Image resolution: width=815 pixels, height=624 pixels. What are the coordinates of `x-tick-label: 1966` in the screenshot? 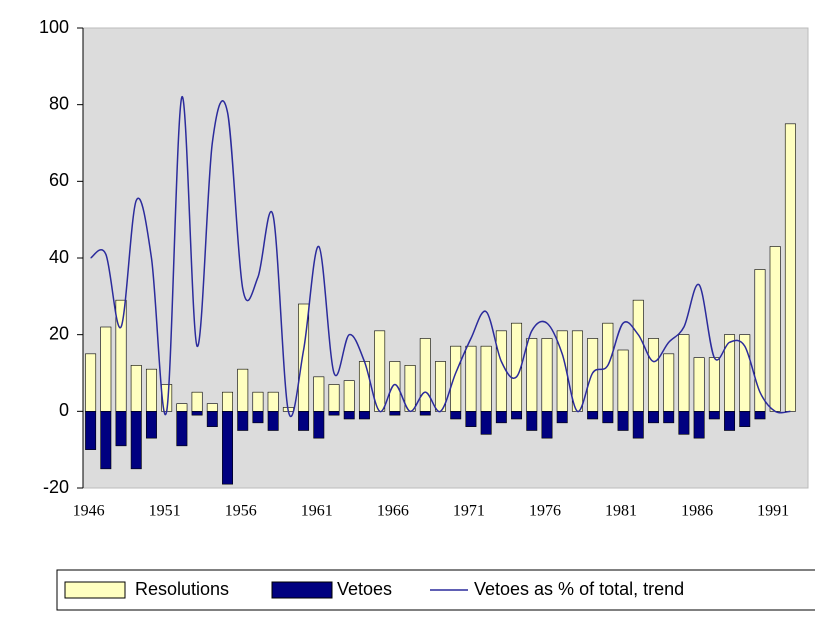 It's located at (393, 511).